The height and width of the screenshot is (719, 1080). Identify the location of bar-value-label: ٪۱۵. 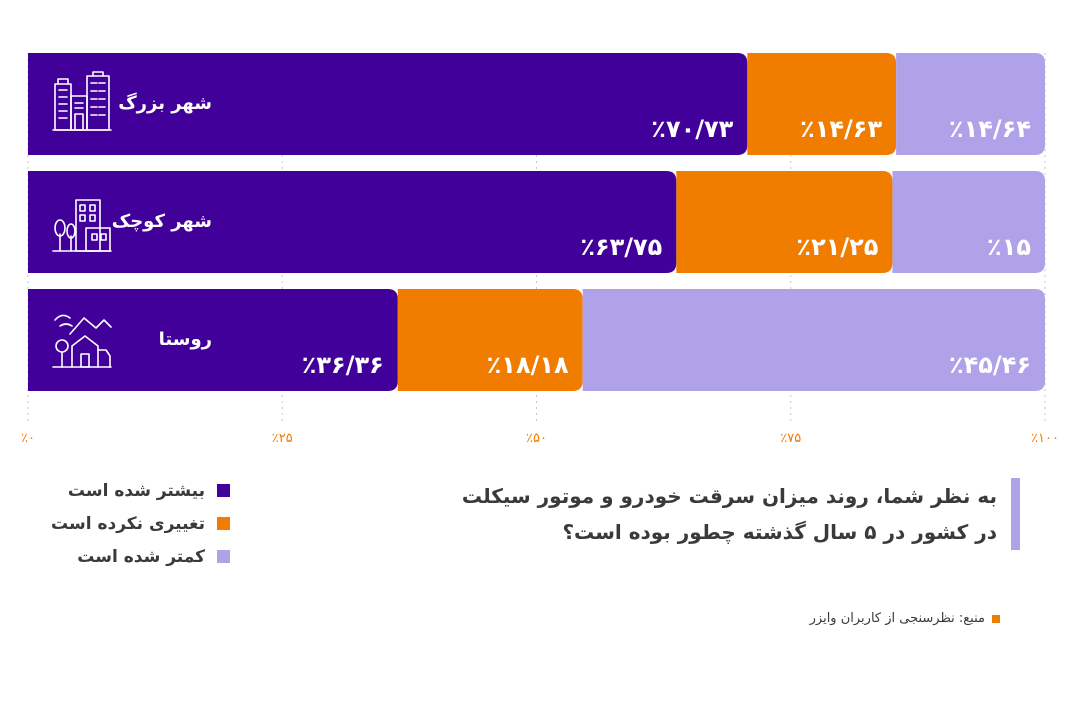
(1009, 247).